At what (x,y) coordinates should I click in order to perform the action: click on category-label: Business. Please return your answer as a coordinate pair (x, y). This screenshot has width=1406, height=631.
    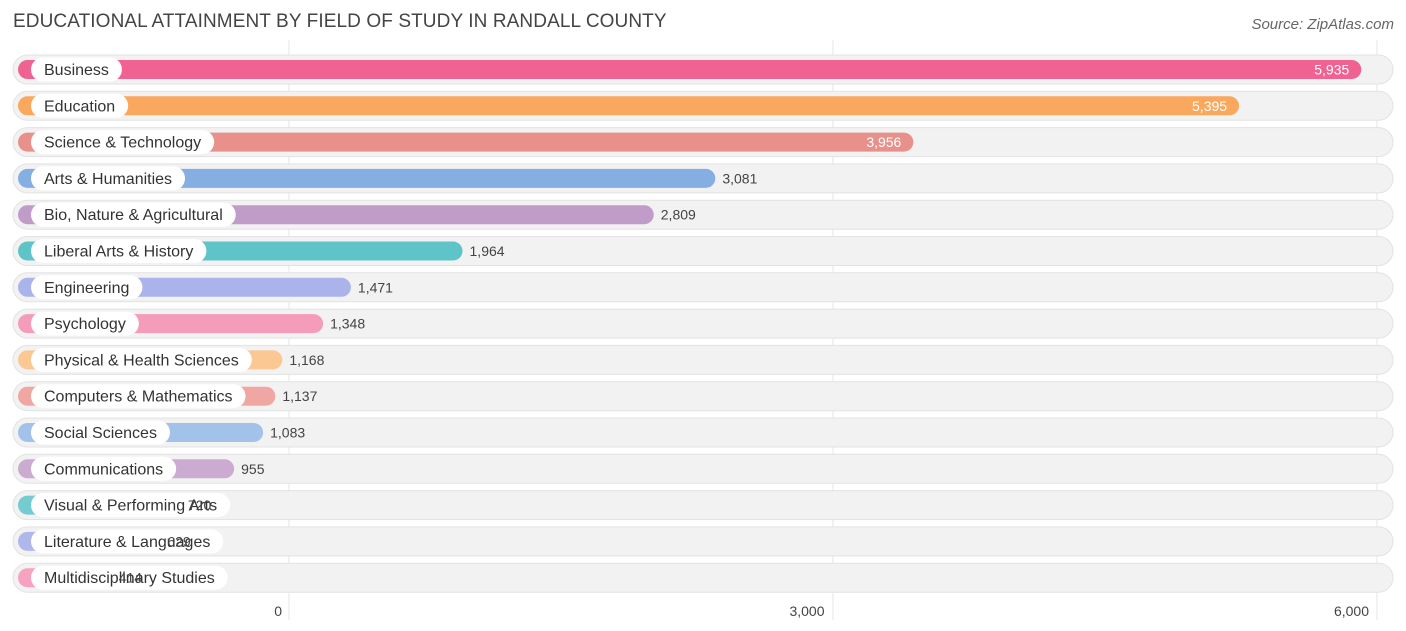
    Looking at the image, I should click on (76, 70).